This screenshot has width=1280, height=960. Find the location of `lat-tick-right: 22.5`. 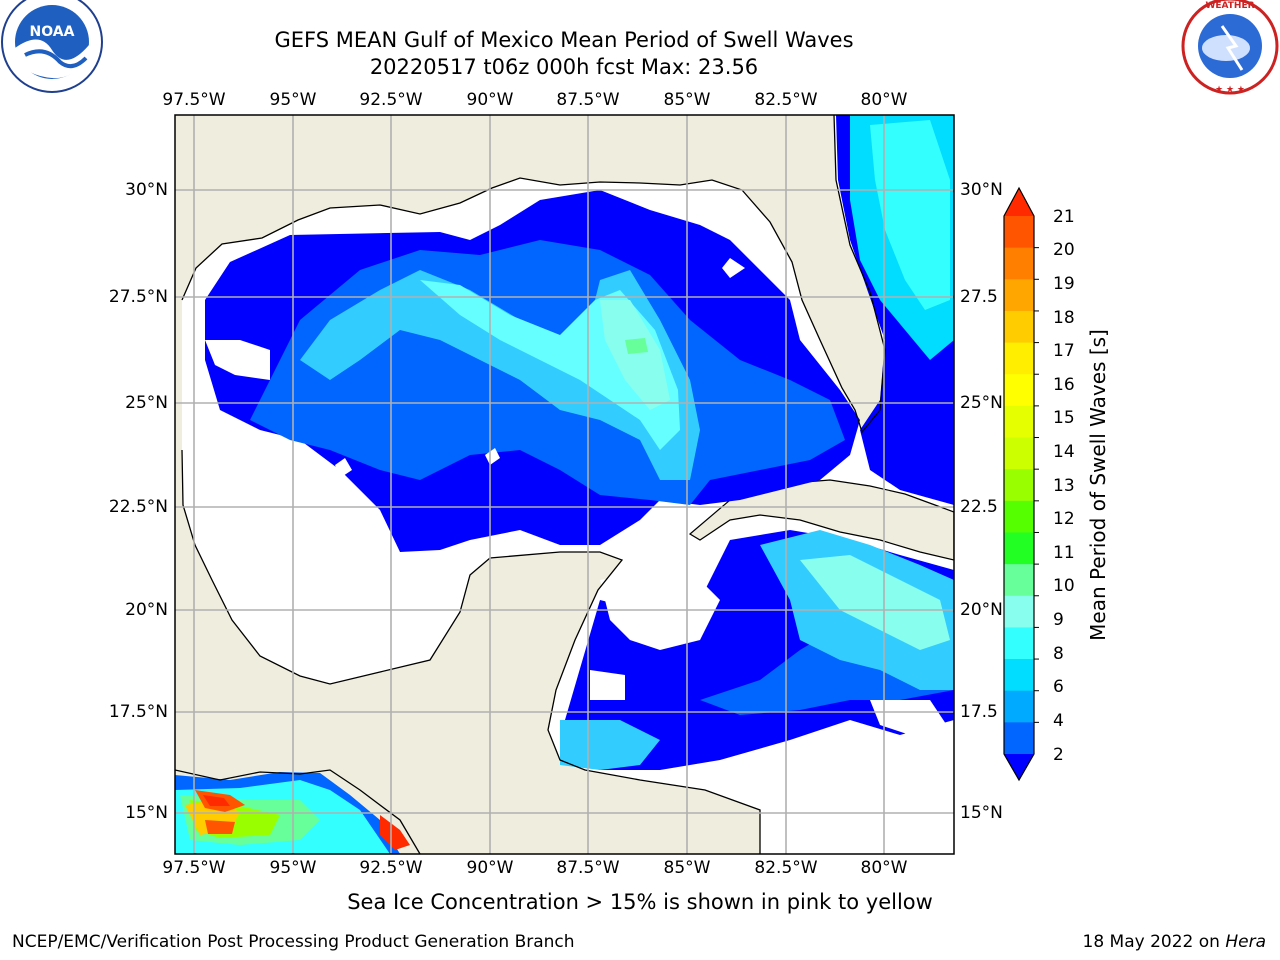

lat-tick-right: 22.5 is located at coordinates (979, 507).